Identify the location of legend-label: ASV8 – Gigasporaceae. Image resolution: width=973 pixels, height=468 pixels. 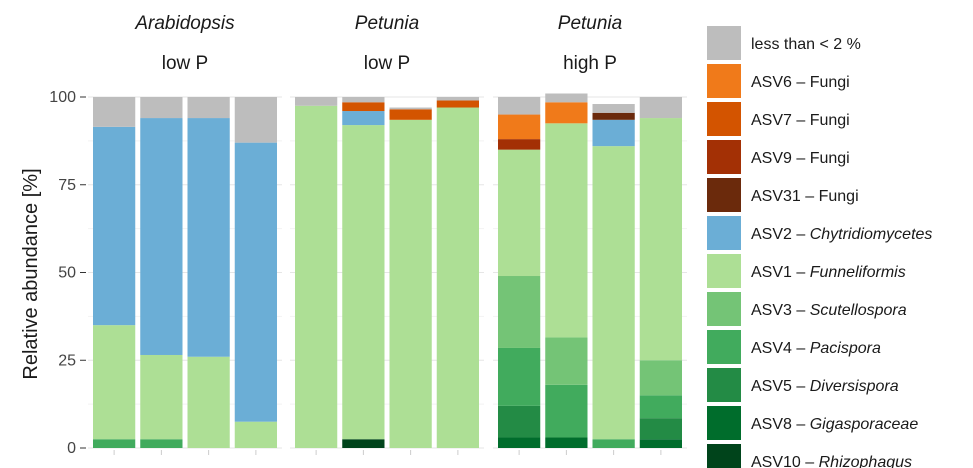
(834, 424).